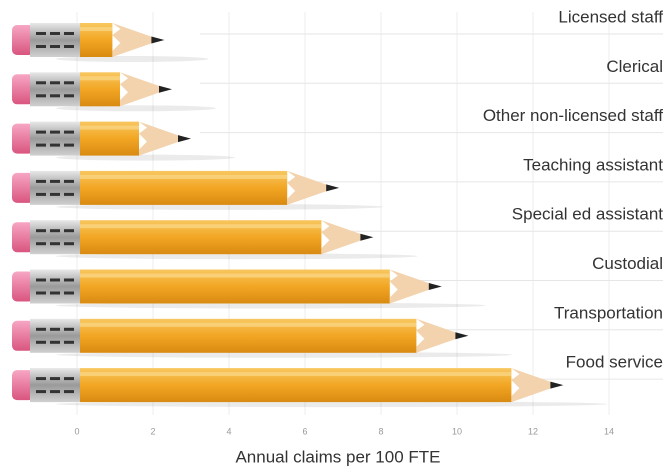 This screenshot has height=472, width=671. What do you see at coordinates (76, 431) in the screenshot?
I see `x-tick-label: 0` at bounding box center [76, 431].